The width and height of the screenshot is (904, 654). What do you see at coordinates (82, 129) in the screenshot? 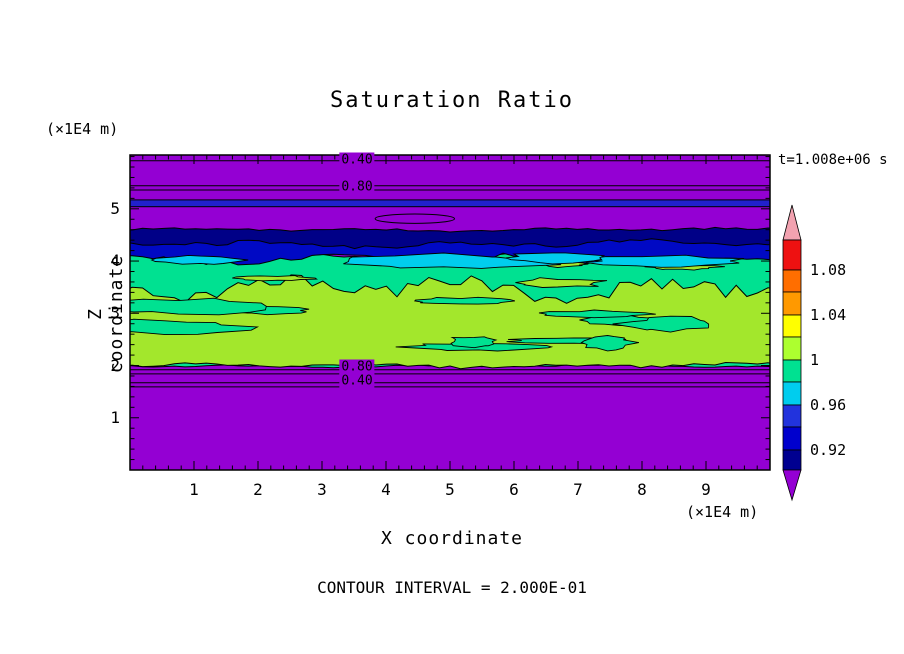
I see `y-axis-unit-label: (×1E4 m)` at bounding box center [82, 129].